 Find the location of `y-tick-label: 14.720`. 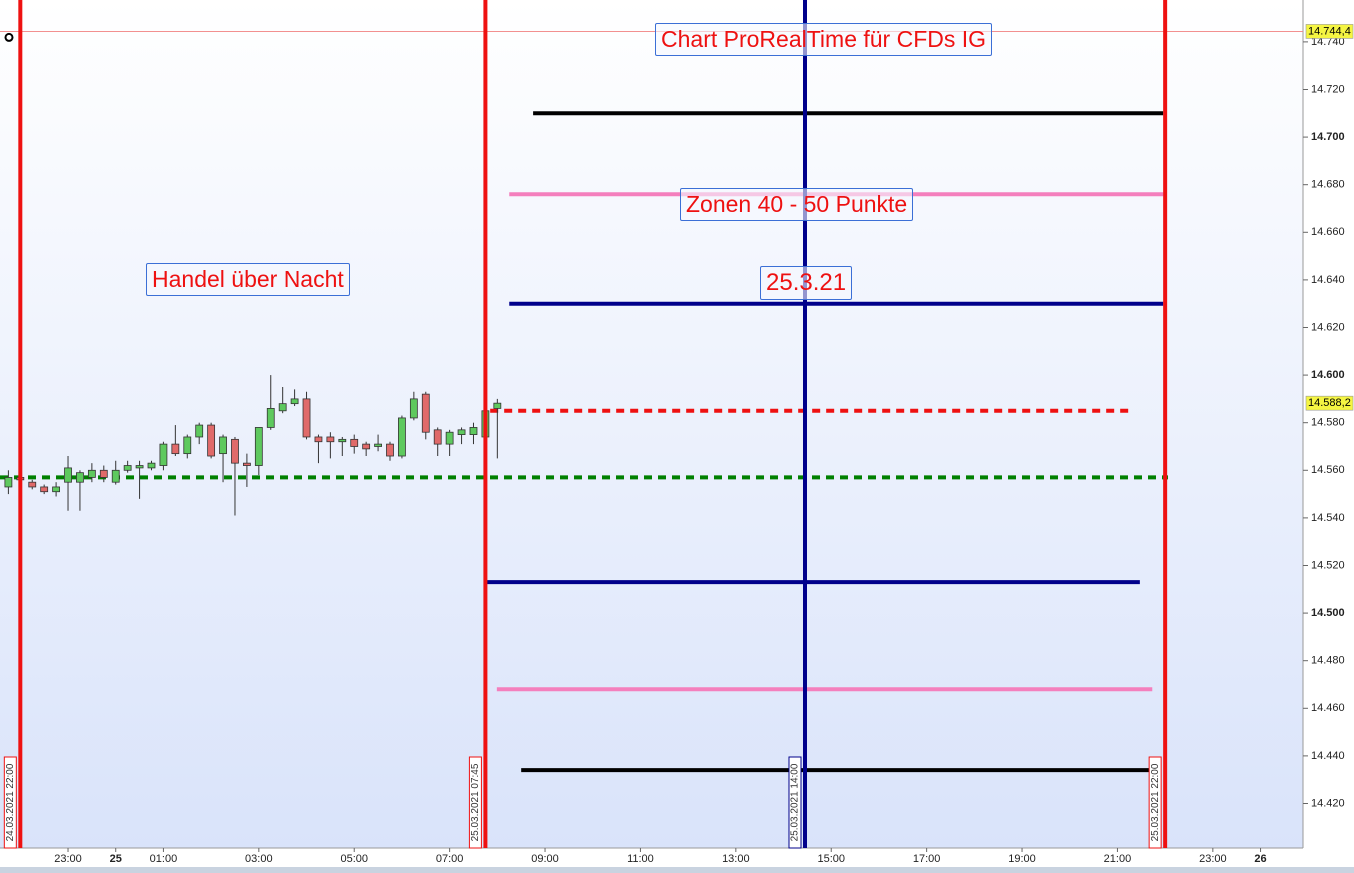

y-tick-label: 14.720 is located at coordinates (1328, 89).